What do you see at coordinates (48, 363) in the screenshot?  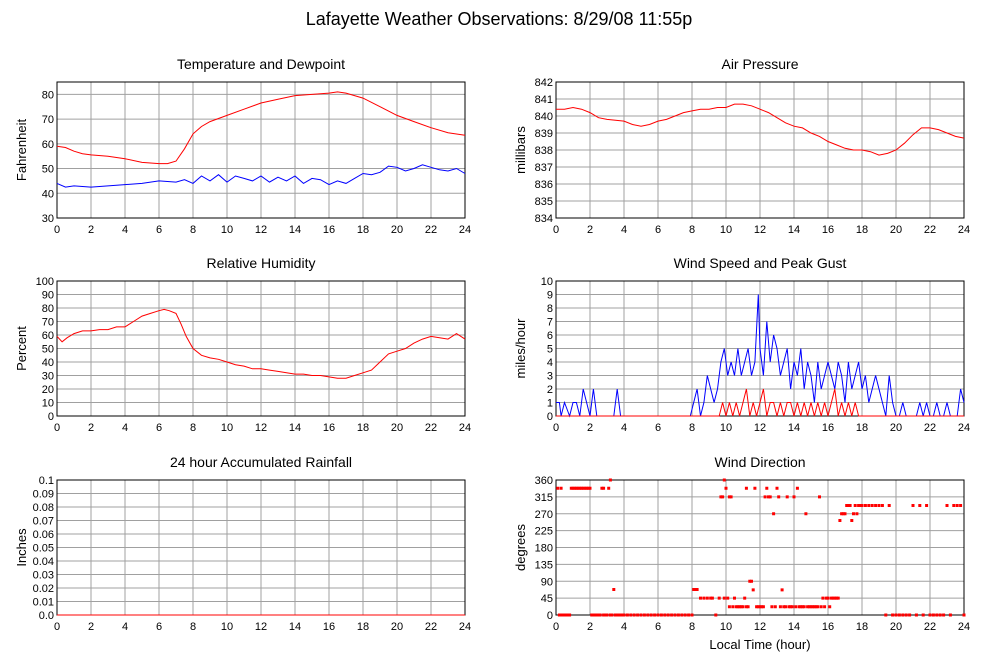 I see `humidity-ytick-label: 40` at bounding box center [48, 363].